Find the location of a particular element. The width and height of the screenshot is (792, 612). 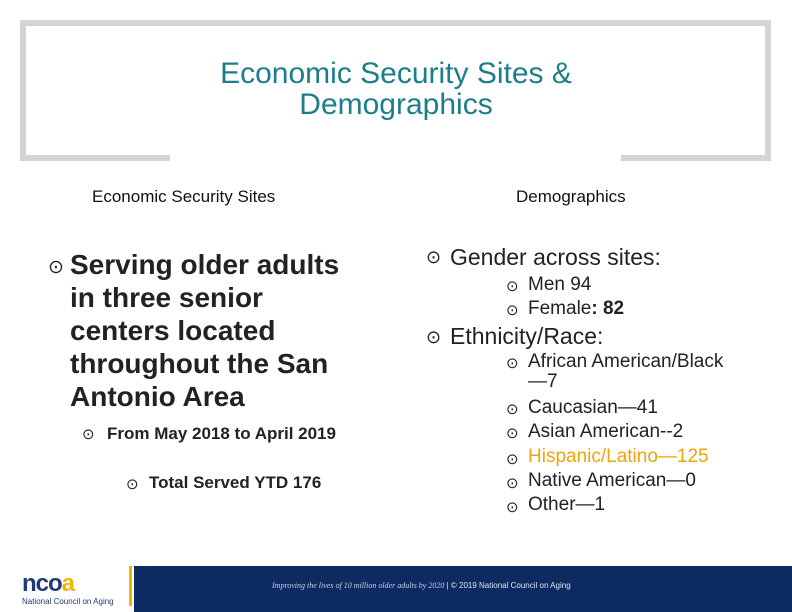

ethnicity-item-highlight: Hispanic/Latino—125 is located at coordinates (618, 456).